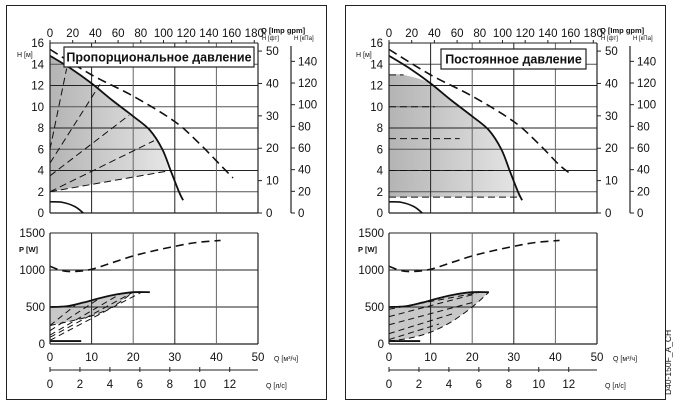 Image resolution: width=700 pixels, height=407 pixels. I want to click on power-lower-curve, so click(439, 316).